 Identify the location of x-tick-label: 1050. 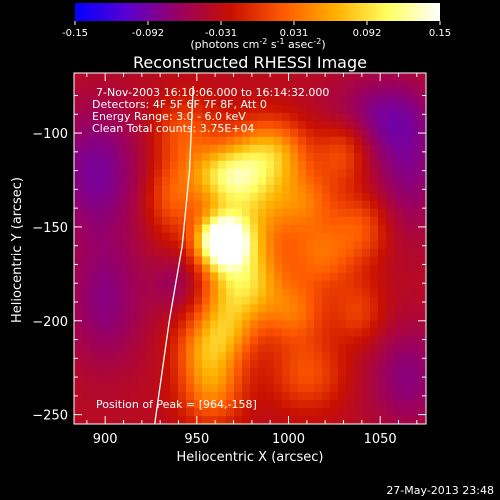
(380, 439).